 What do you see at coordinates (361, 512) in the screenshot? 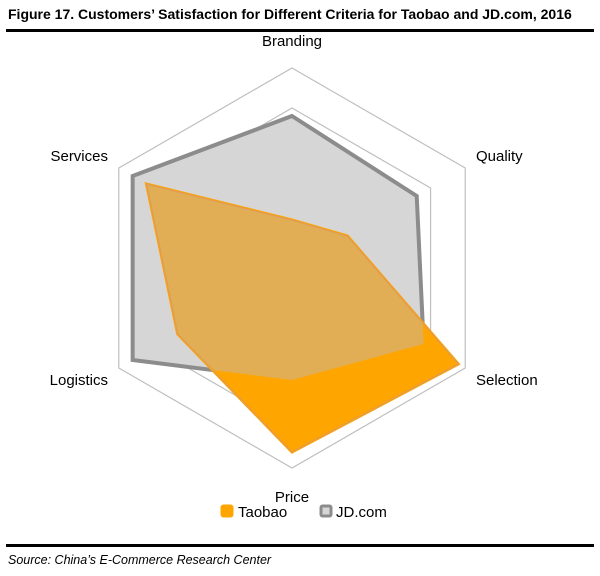
I see `legend-label-jd: JD.com` at bounding box center [361, 512].